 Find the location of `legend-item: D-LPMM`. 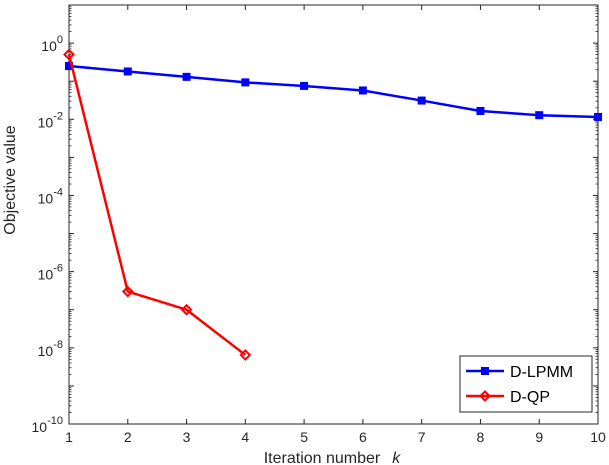

legend-item: D-LPMM is located at coordinates (519, 372).